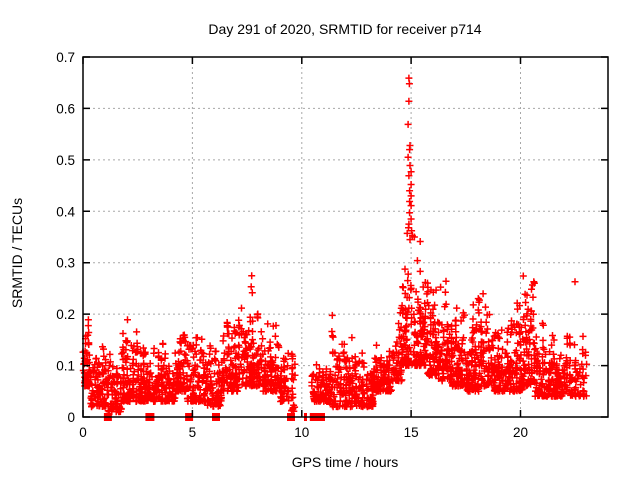 The image size is (640, 480). What do you see at coordinates (65, 160) in the screenshot?
I see `y-tick-label: 0.5` at bounding box center [65, 160].